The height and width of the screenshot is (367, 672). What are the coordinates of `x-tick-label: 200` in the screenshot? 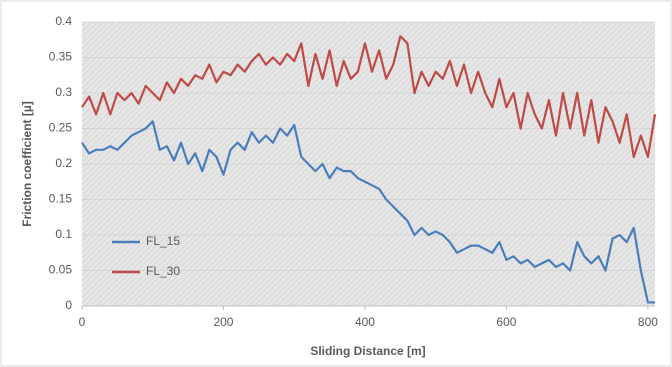 It's located at (223, 322).